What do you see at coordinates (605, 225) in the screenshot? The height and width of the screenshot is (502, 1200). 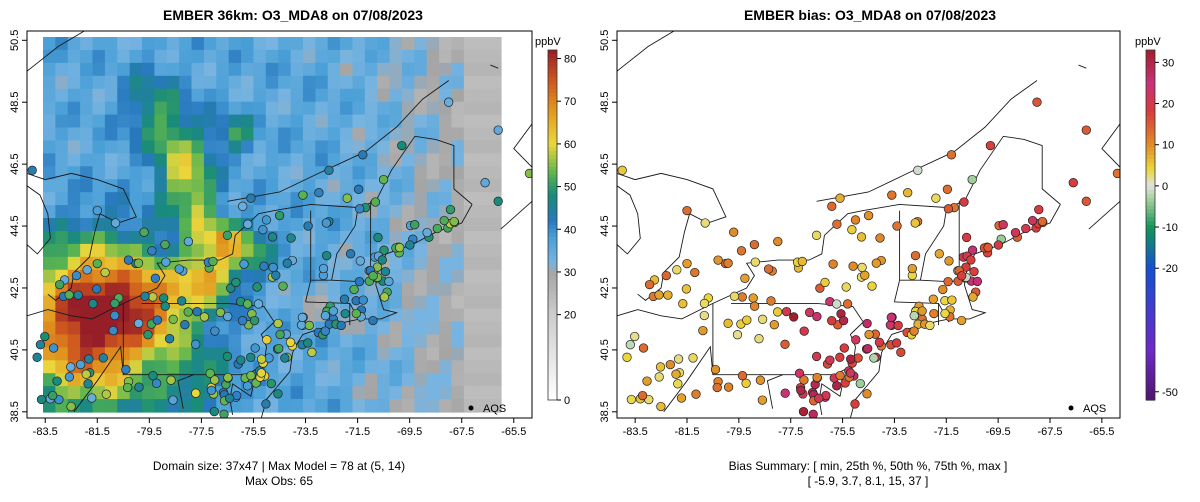 I see `y-tick-label: 44.5` at bounding box center [605, 225].